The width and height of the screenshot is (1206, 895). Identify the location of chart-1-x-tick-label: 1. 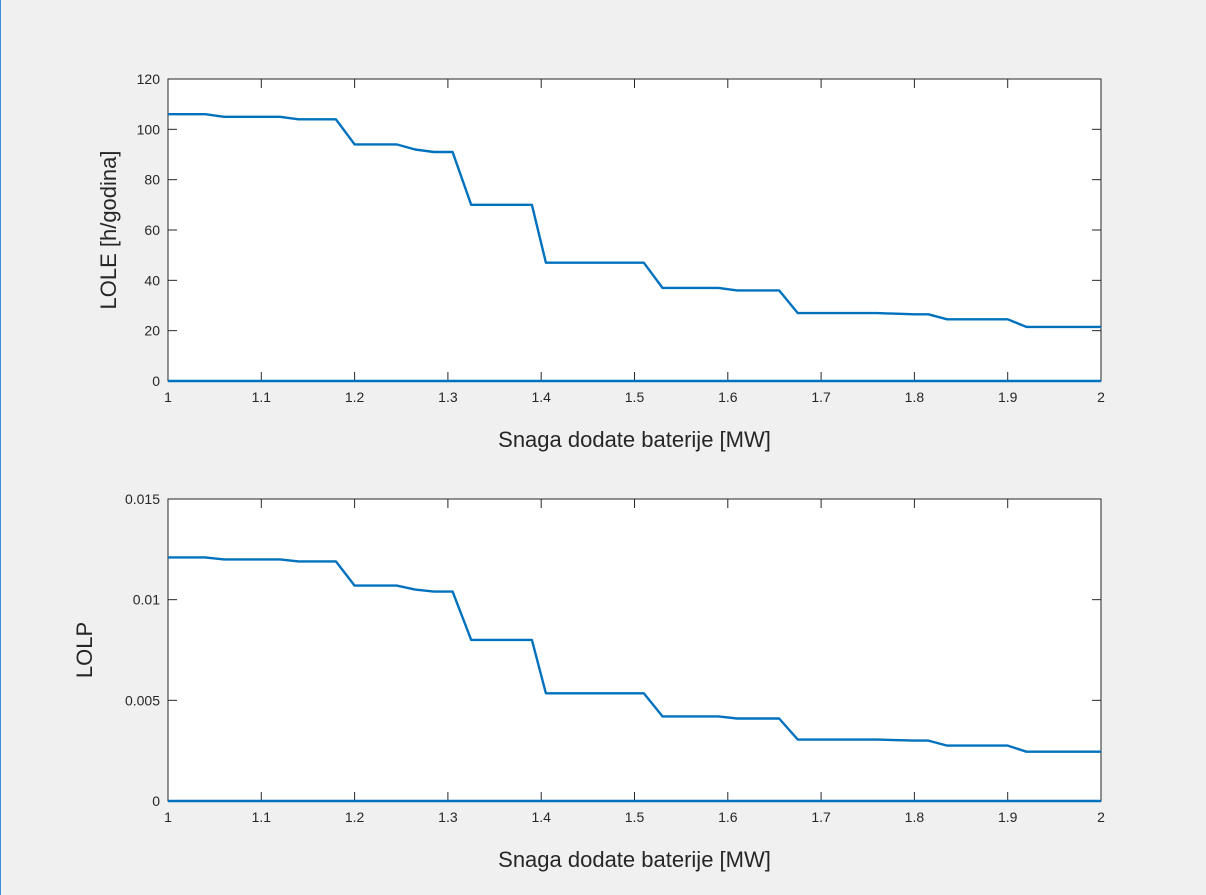
(168, 397).